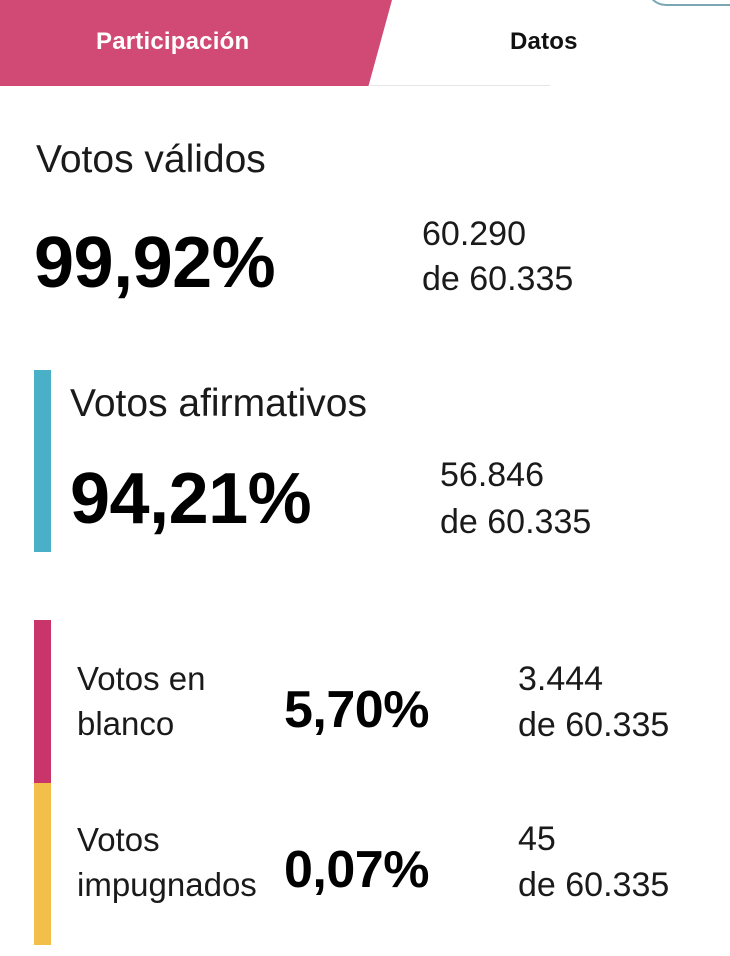 This screenshot has width=730, height=956. I want to click on impugnados-color-bar, so click(42, 864).